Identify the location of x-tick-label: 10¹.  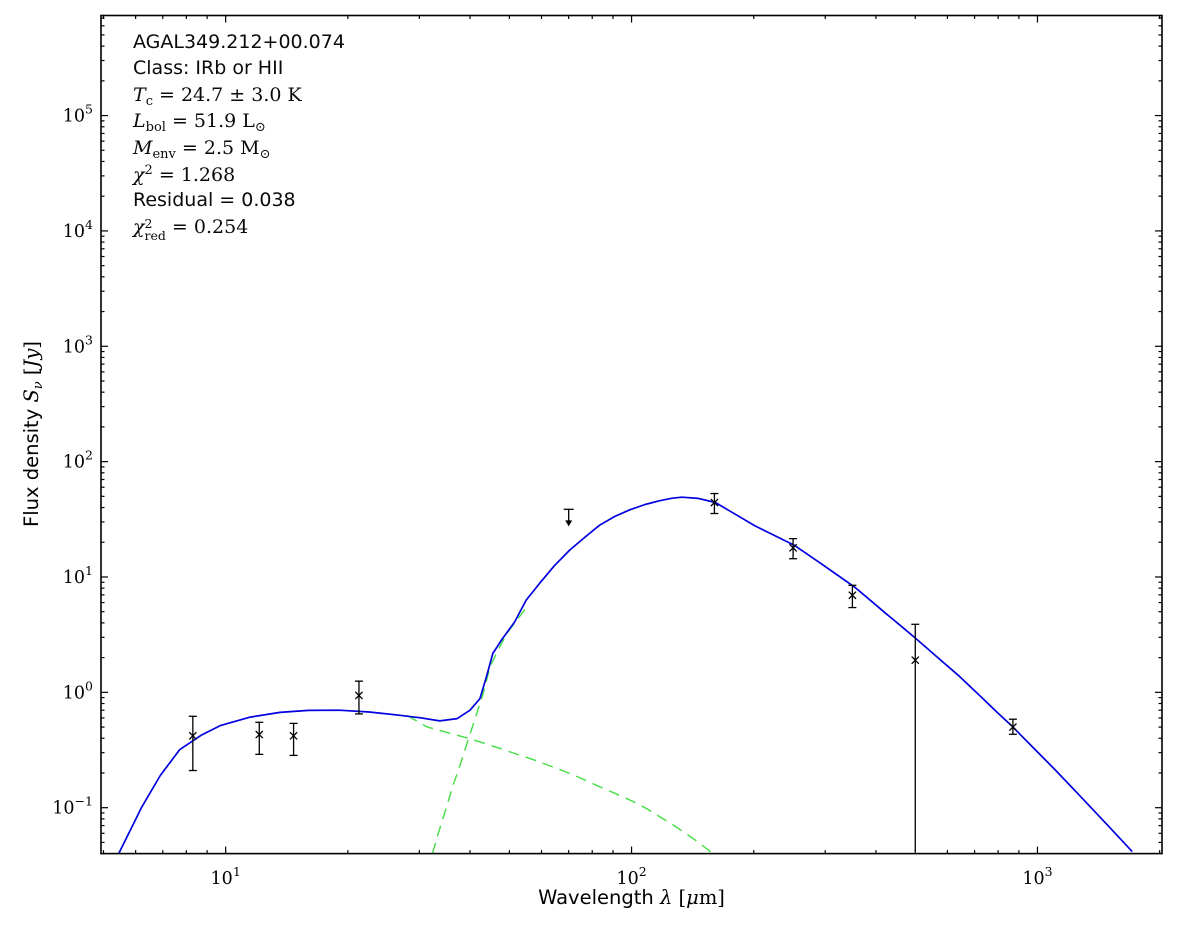
(226, 876).